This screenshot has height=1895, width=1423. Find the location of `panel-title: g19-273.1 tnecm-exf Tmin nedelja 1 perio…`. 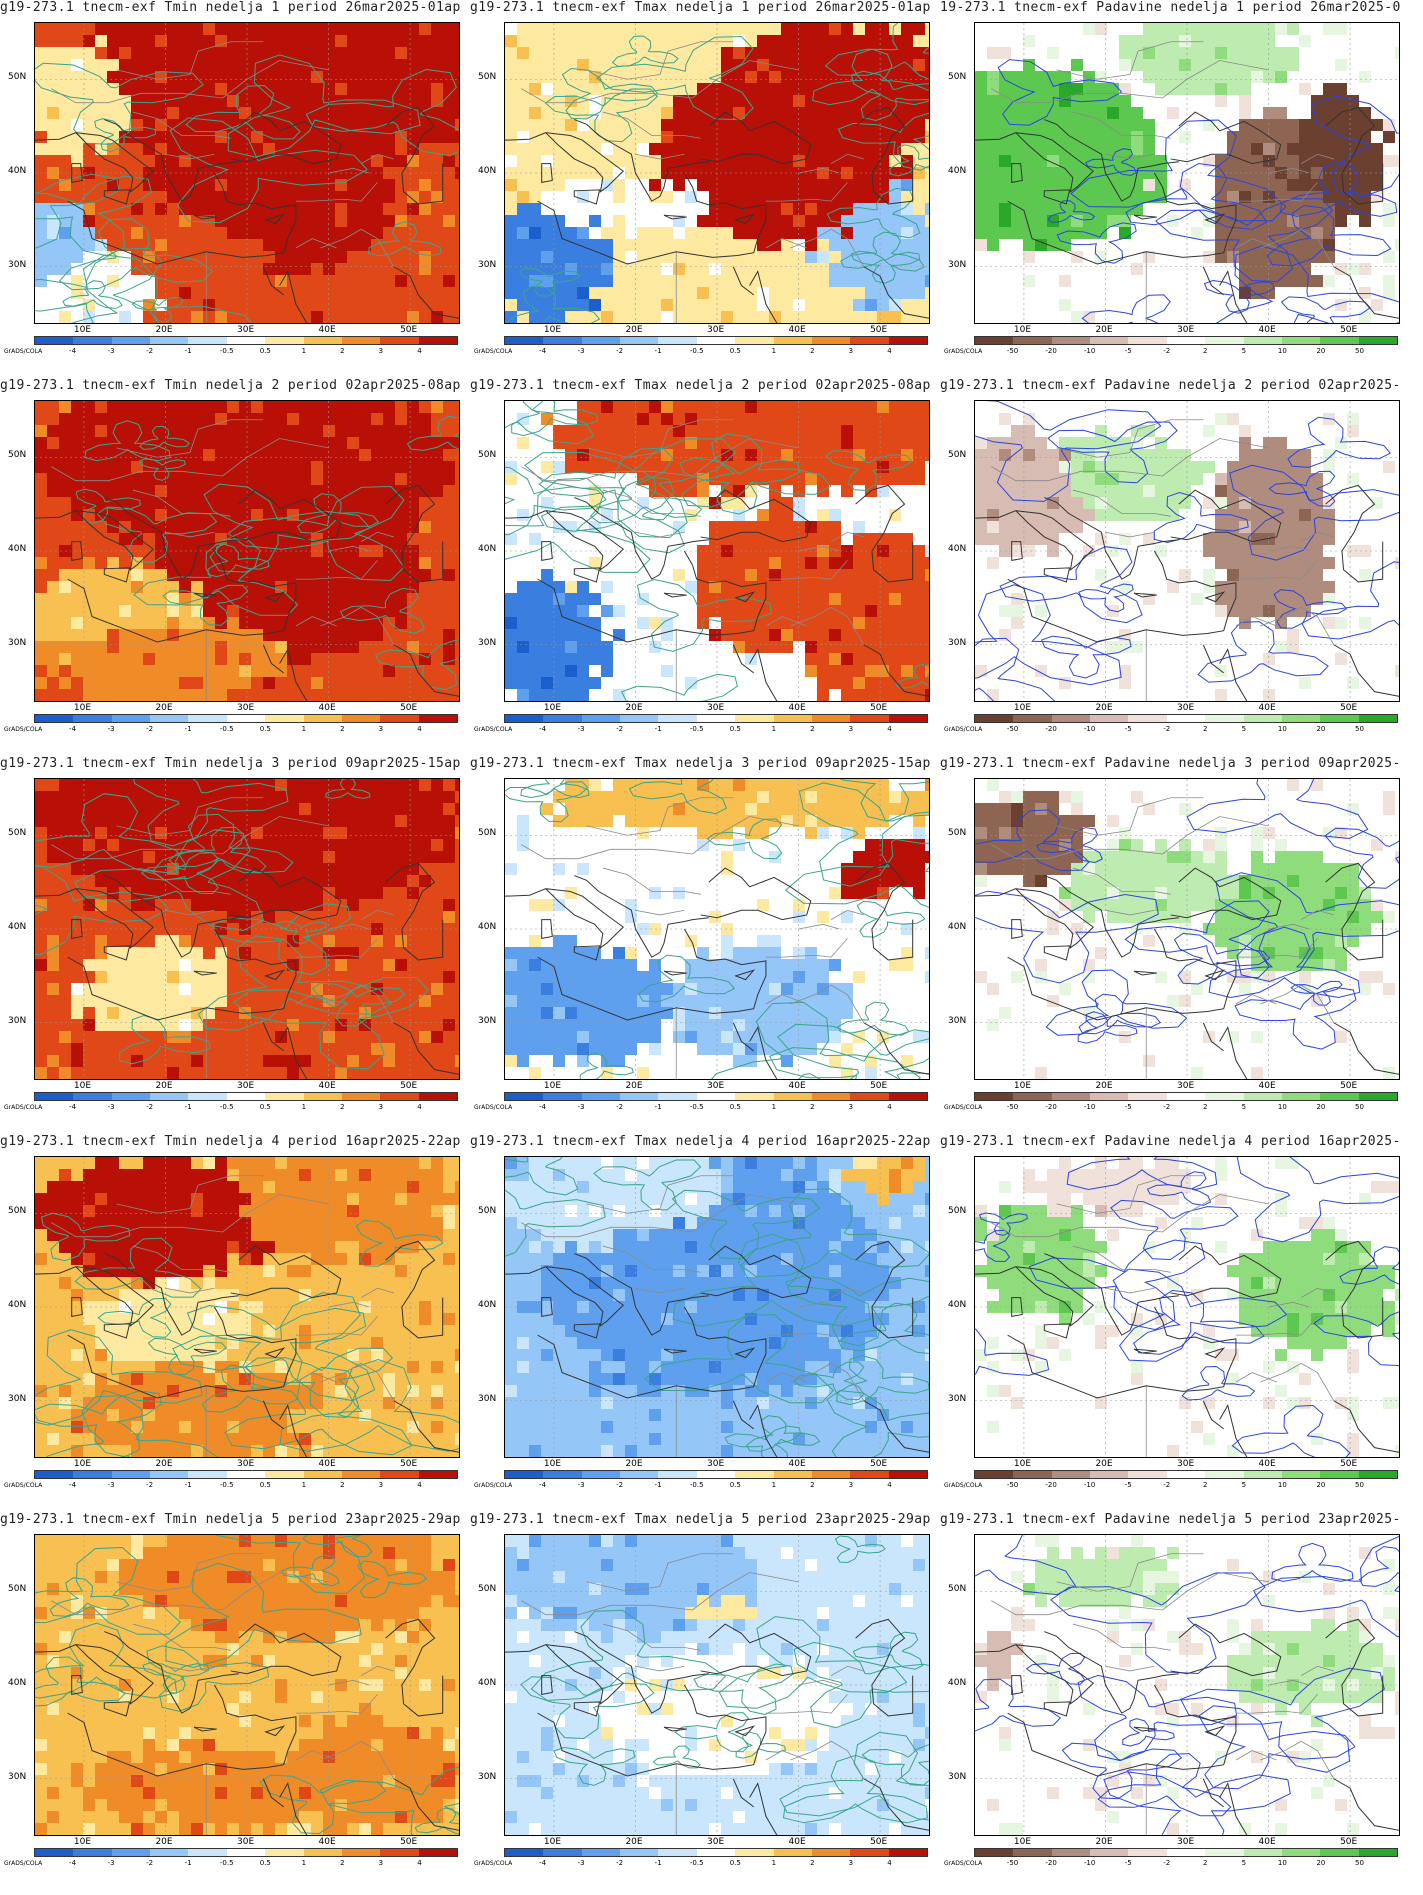

panel-title: g19-273.1 tnecm-exf Tmin nedelja 1 perio… is located at coordinates (230, 7).